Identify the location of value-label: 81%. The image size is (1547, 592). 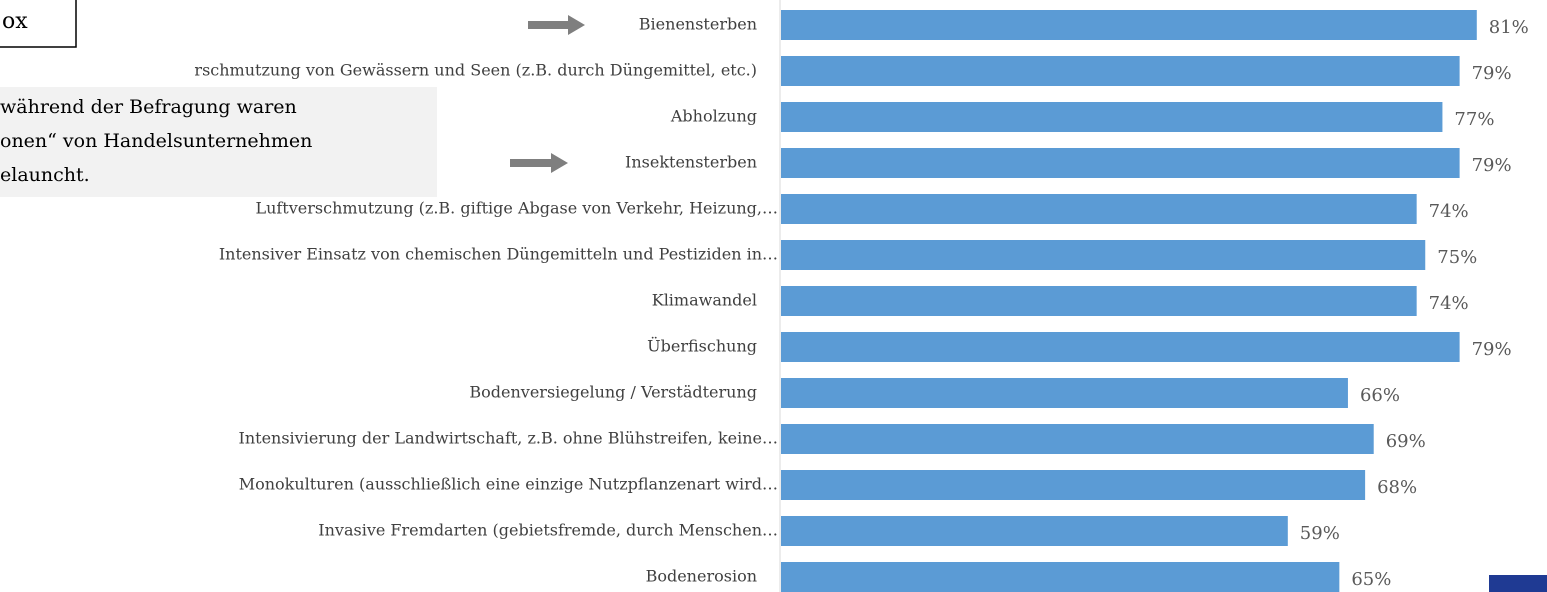
(1509, 27).